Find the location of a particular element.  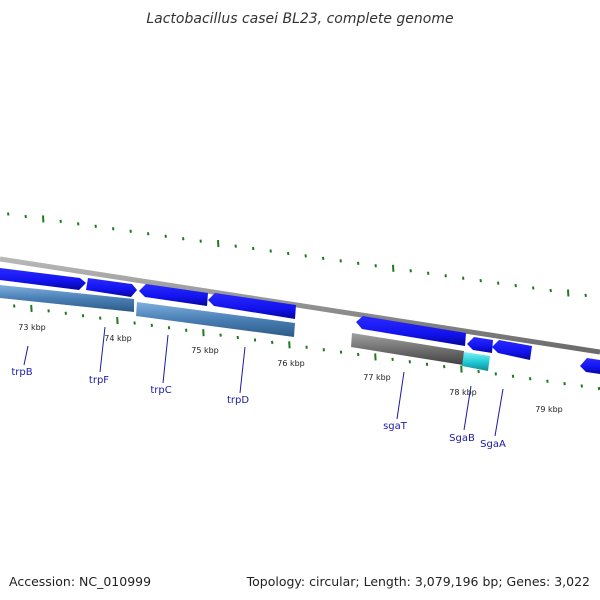

gene-label-trpB: trpB is located at coordinates (21, 372).